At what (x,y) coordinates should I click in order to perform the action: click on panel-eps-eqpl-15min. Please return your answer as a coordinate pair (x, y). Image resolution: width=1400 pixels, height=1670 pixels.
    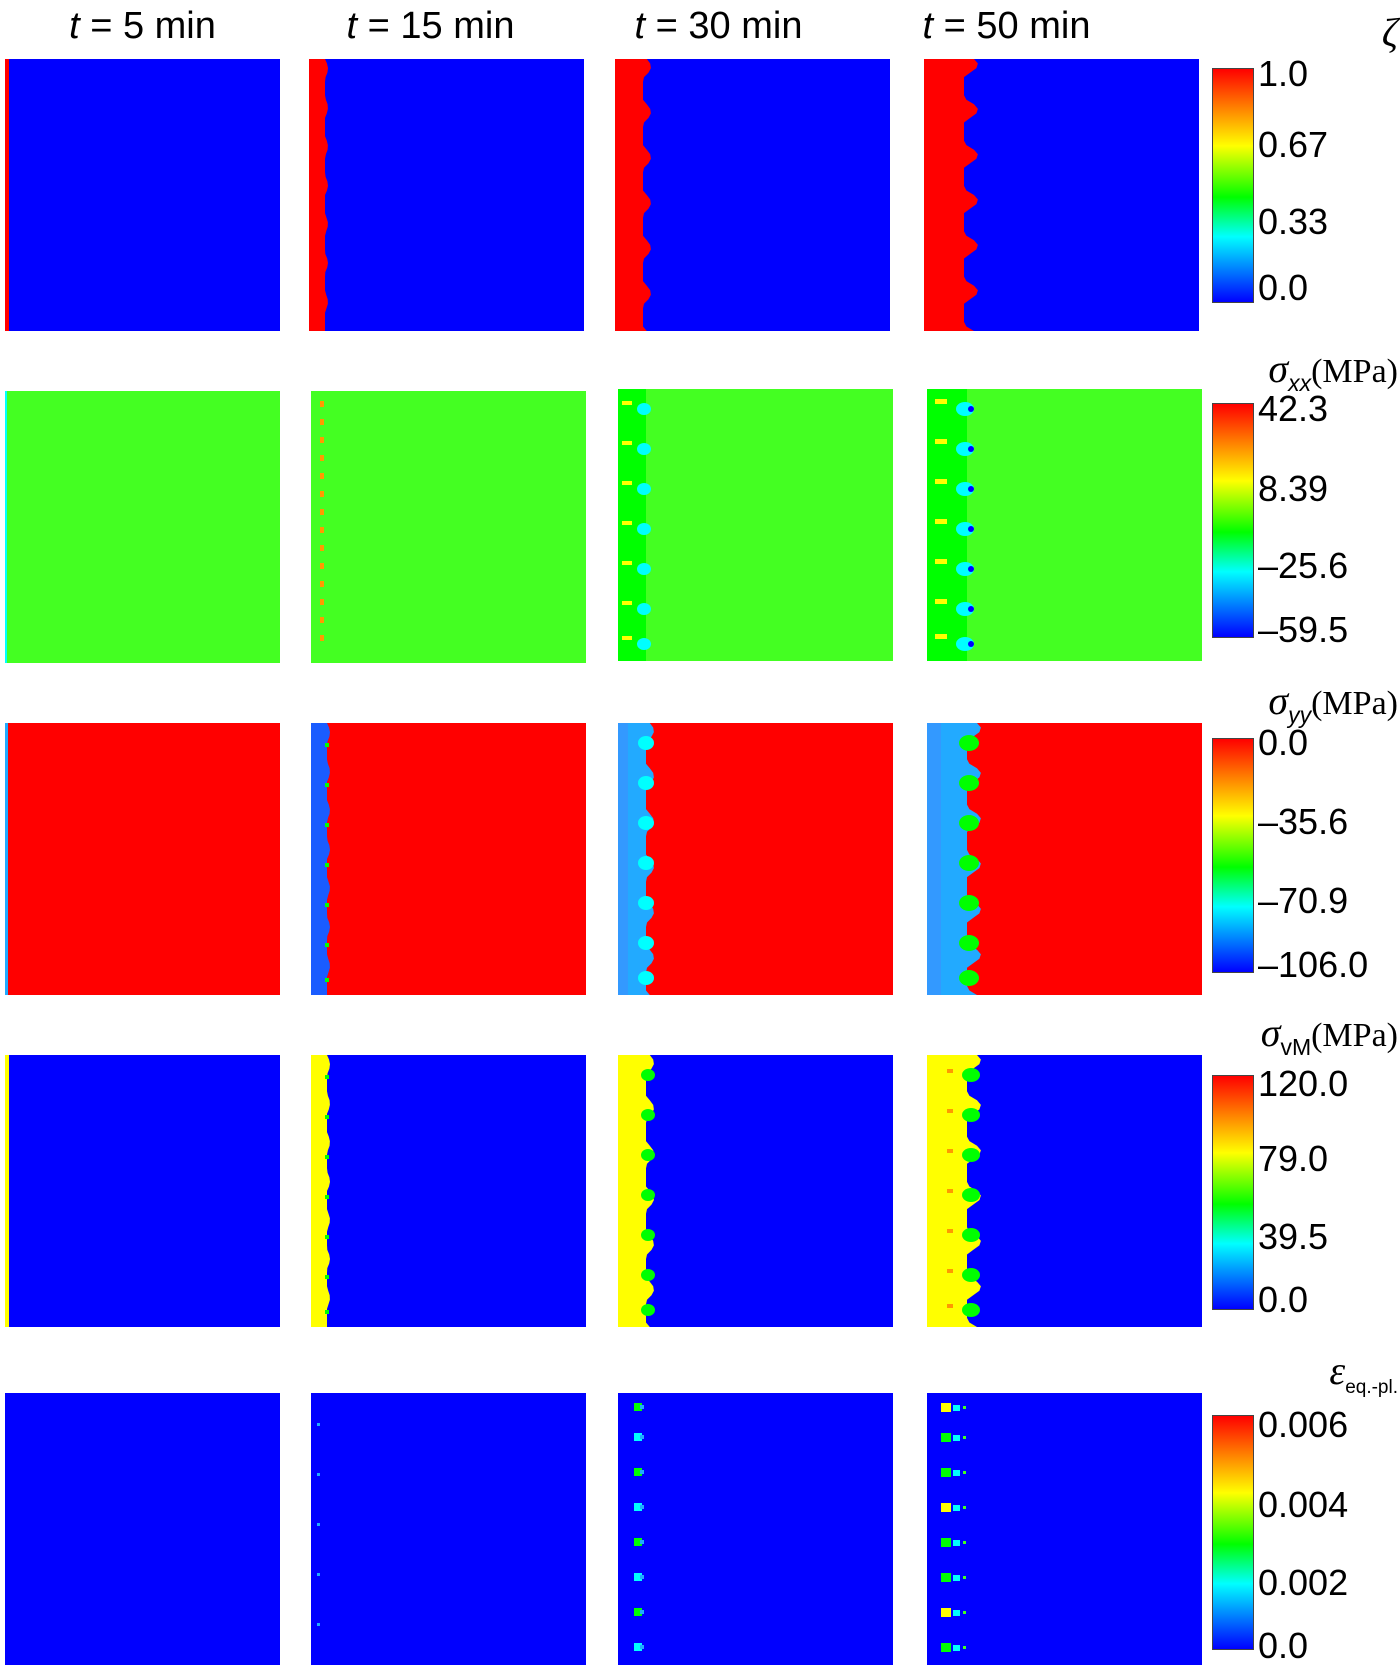
    Looking at the image, I should click on (448, 1529).